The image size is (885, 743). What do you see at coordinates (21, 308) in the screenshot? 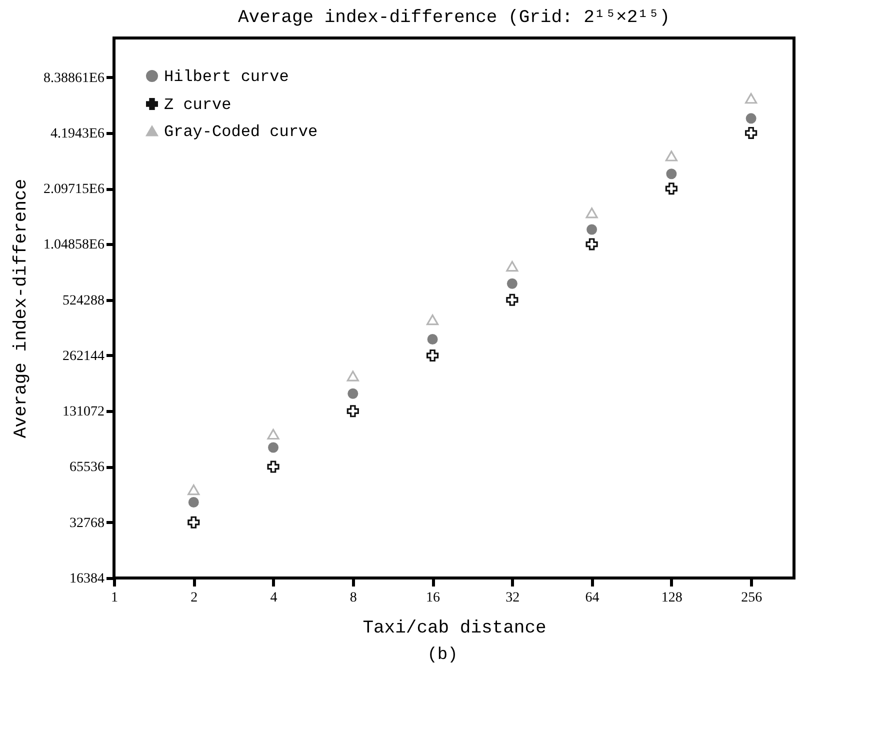
I see `y-axis-title: Average index-difference` at bounding box center [21, 308].